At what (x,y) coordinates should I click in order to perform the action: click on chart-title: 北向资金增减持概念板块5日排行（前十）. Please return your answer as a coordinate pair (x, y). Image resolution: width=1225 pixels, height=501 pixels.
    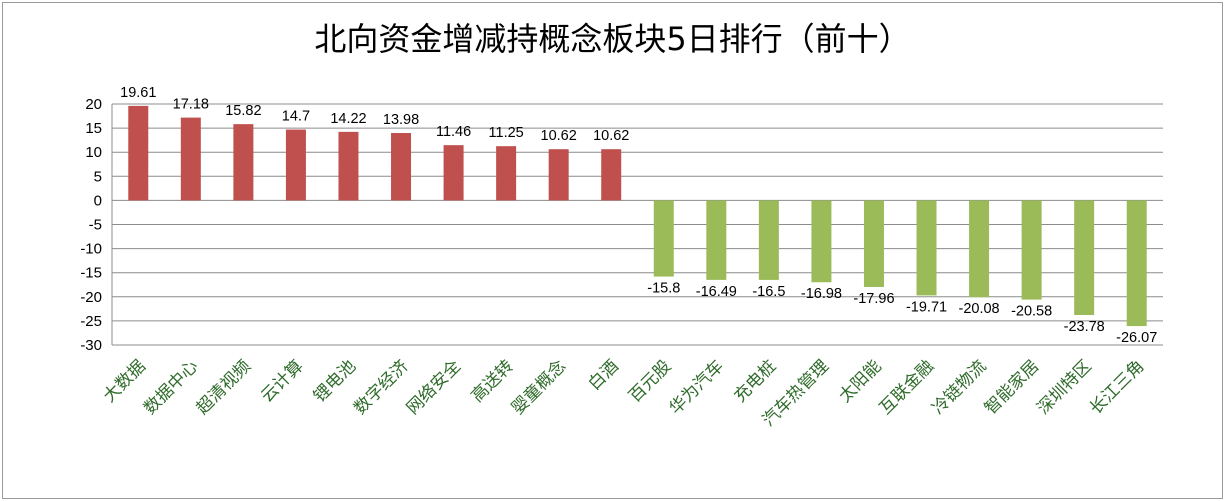
    Looking at the image, I should click on (612, 39).